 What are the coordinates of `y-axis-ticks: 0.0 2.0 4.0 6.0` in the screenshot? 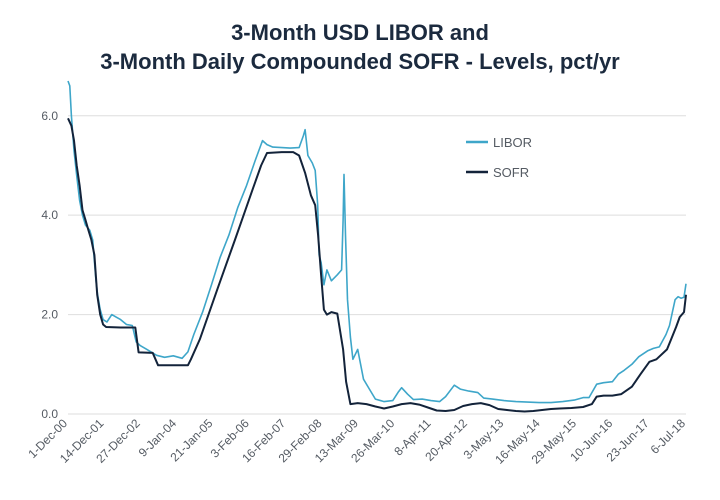 It's located at (49, 265).